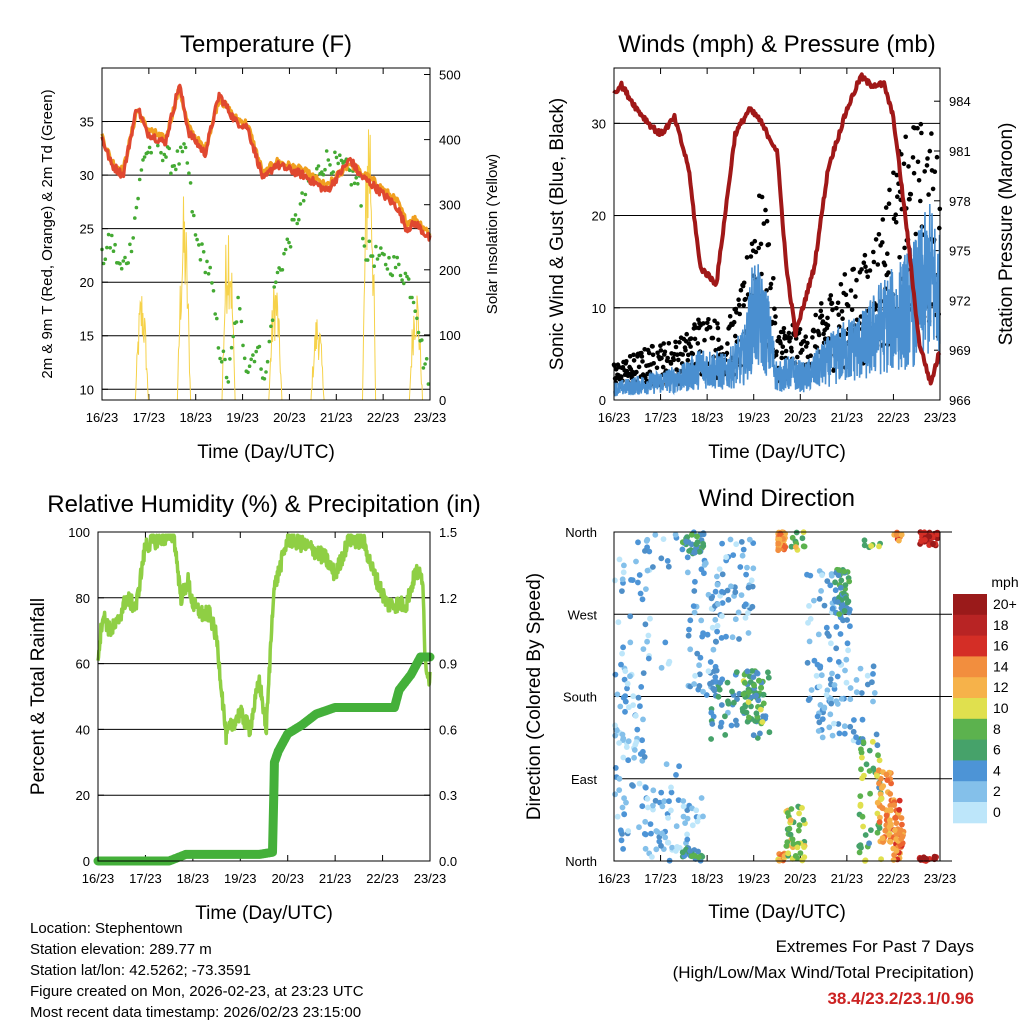 The height and width of the screenshot is (1024, 1024). I want to click on winds-ytick-label: 0, so click(602, 400).